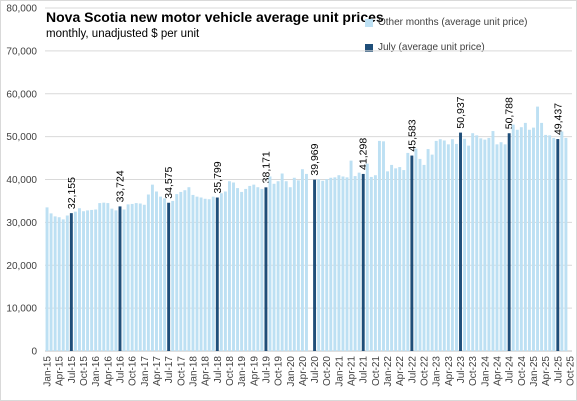 Image resolution: width=577 pixels, height=401 pixels. I want to click on x-tick-label: Oct-19, so click(279, 371).